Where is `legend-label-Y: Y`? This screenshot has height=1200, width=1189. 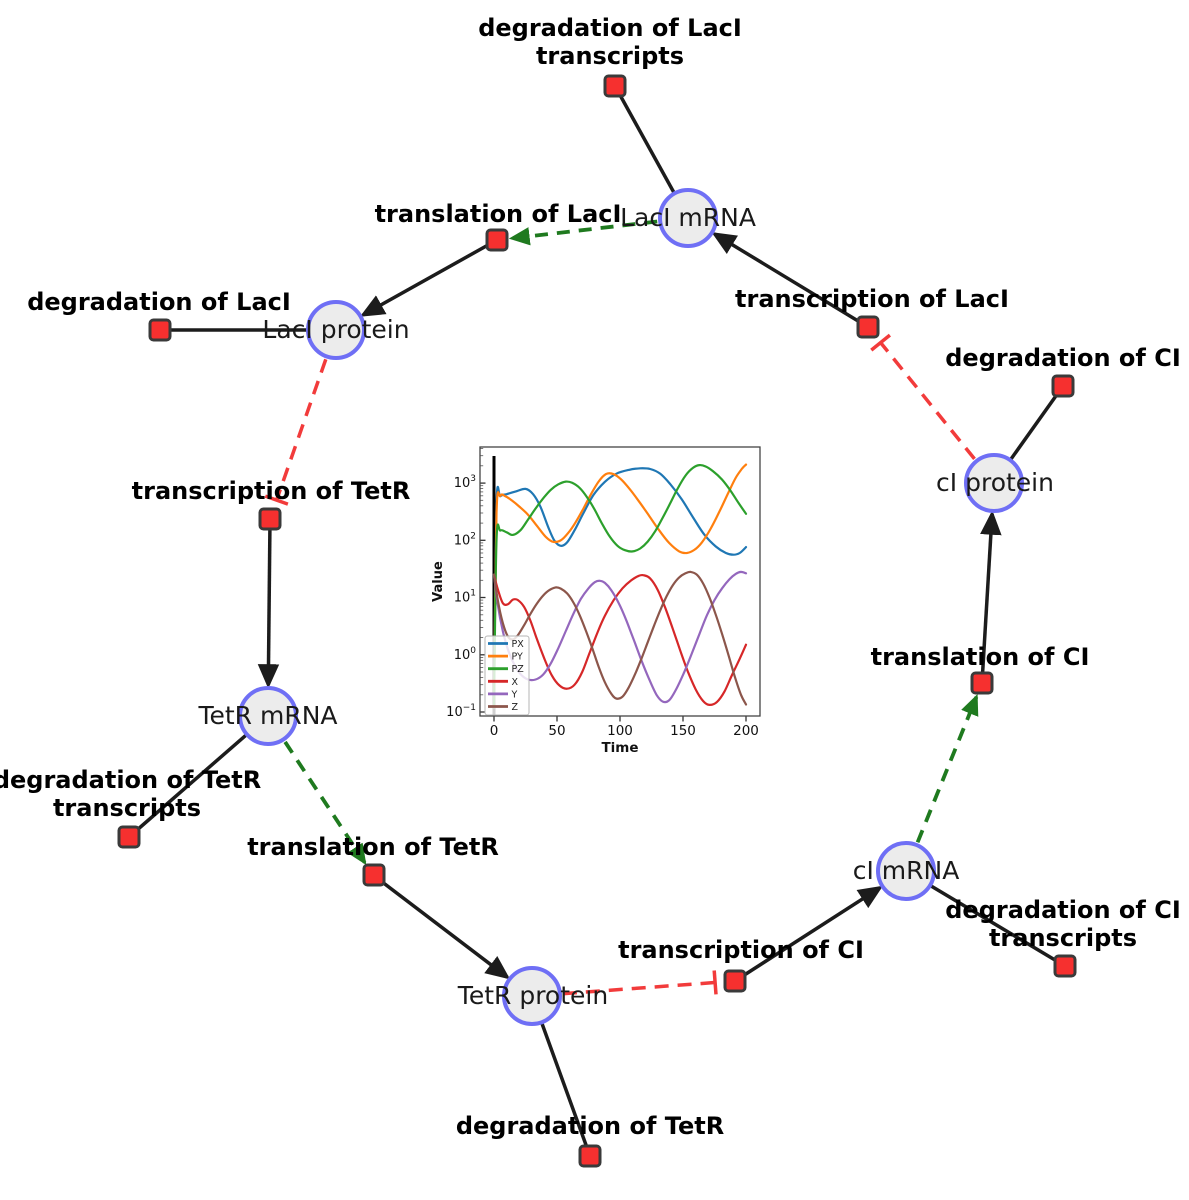 legend-label-Y: Y is located at coordinates (514, 694).